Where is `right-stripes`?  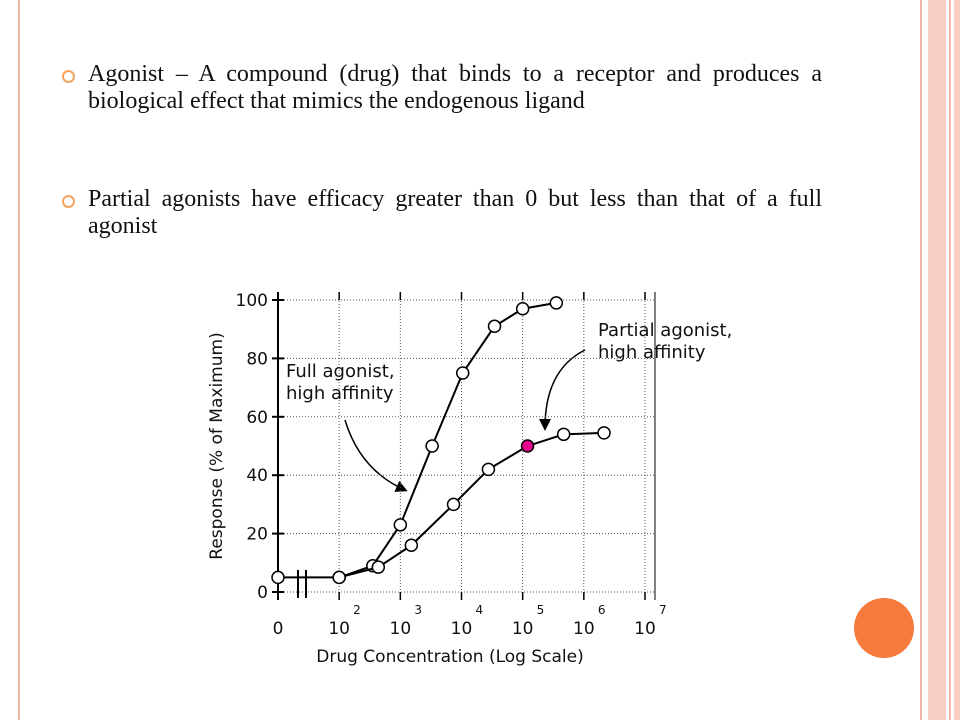
right-stripes is located at coordinates (939, 360).